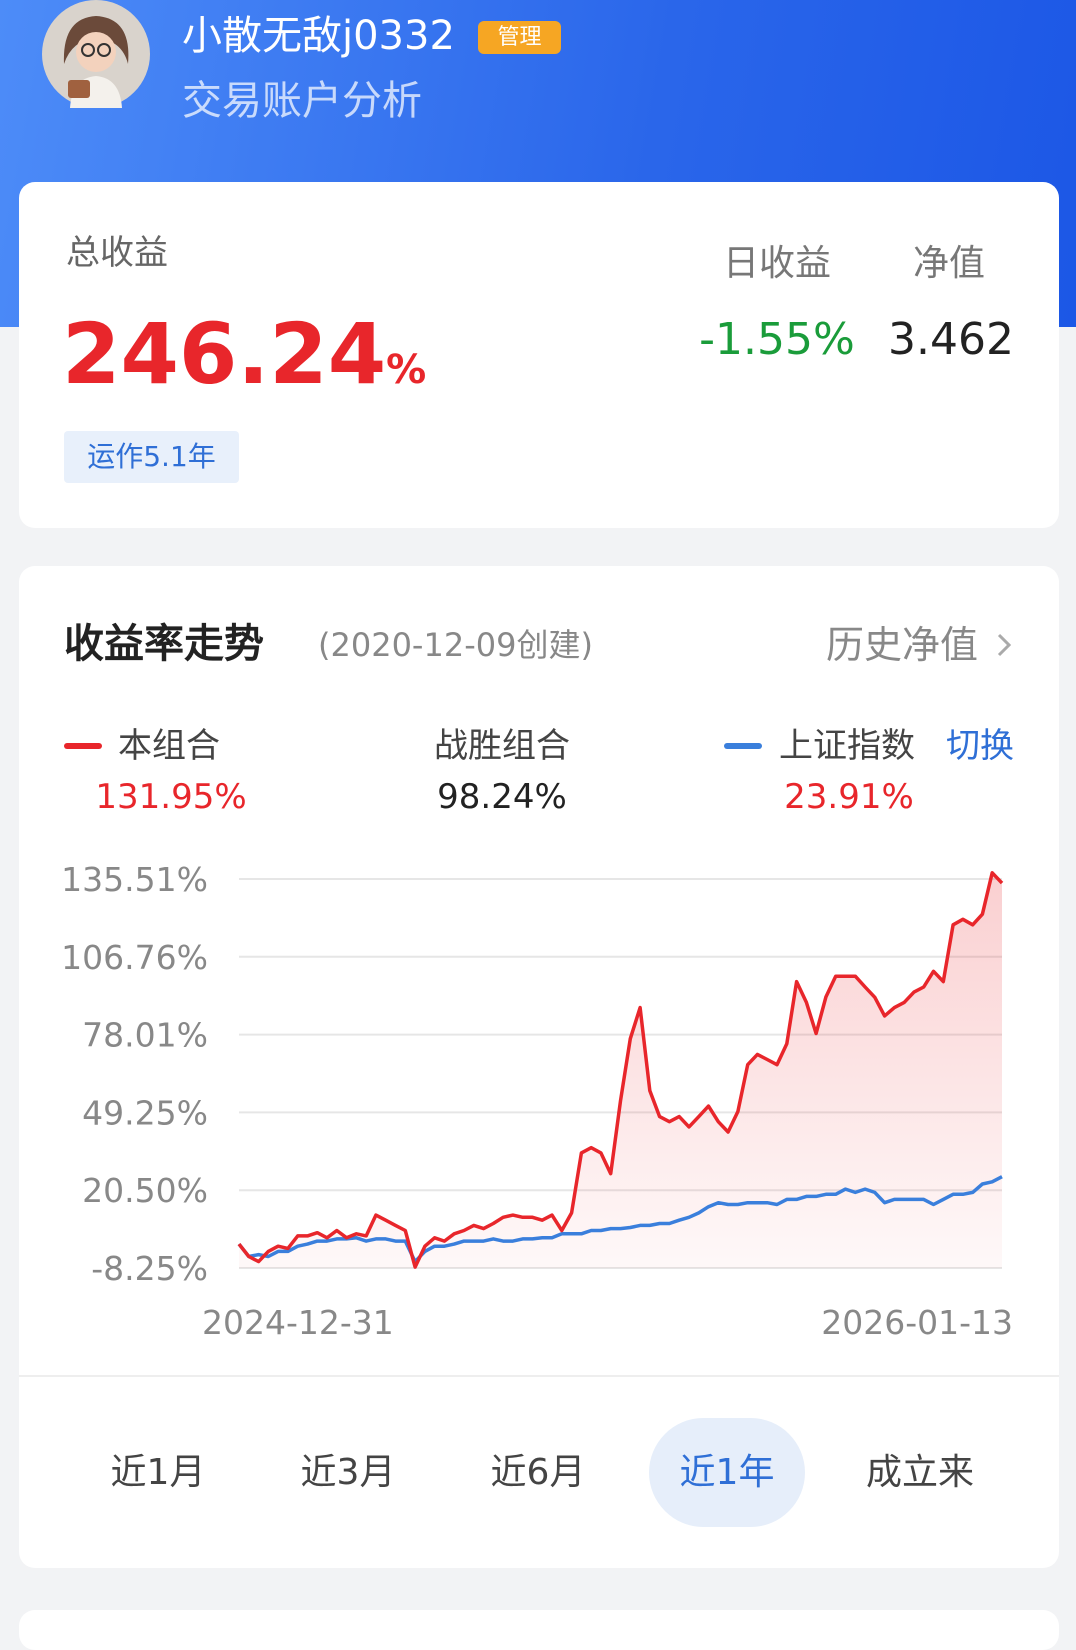 This screenshot has width=1076, height=1650. What do you see at coordinates (149, 1268) in the screenshot?
I see `y-tick-label: -8.25%` at bounding box center [149, 1268].